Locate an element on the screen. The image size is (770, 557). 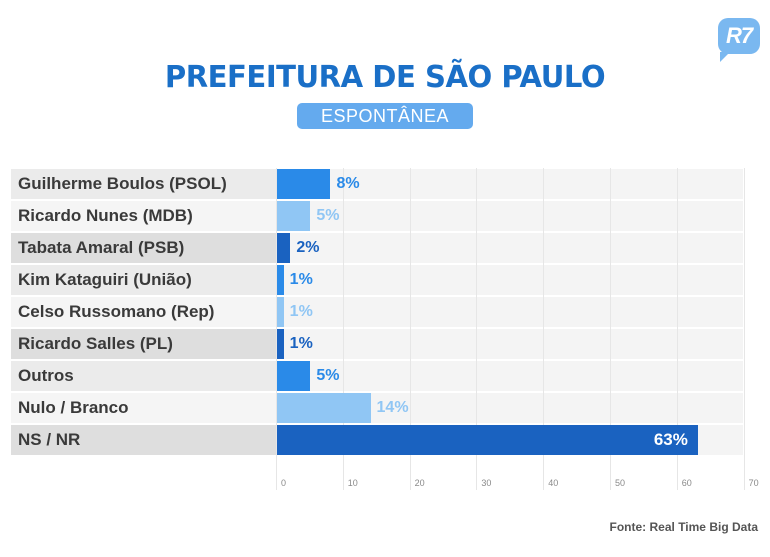
x-tick-label: 10 is located at coordinates (352, 483).